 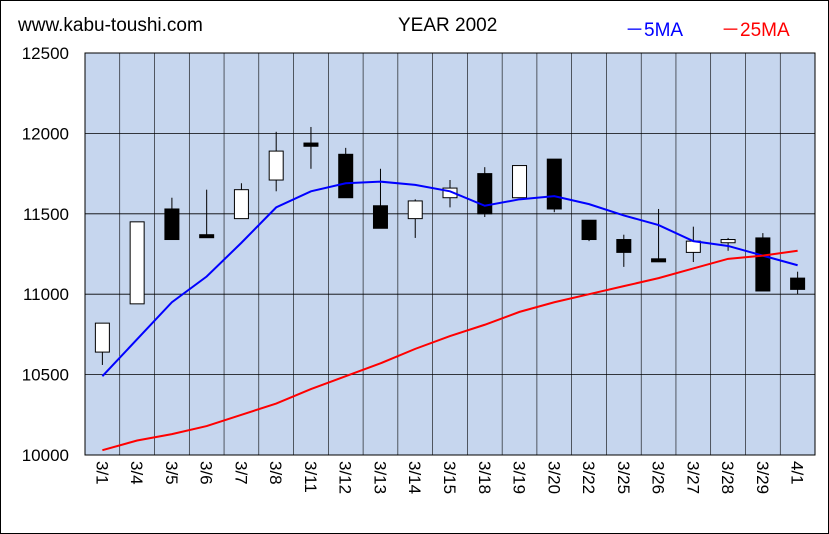 I want to click on y-tick-label: 10500, so click(x=45, y=375).